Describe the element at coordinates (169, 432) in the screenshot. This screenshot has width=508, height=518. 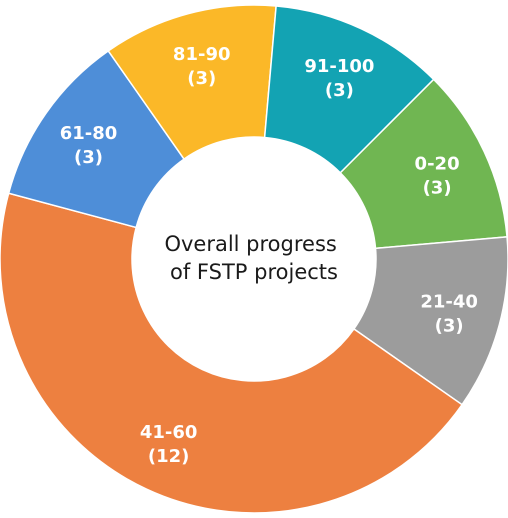
I see `slice-label-range: 41-60` at that location.